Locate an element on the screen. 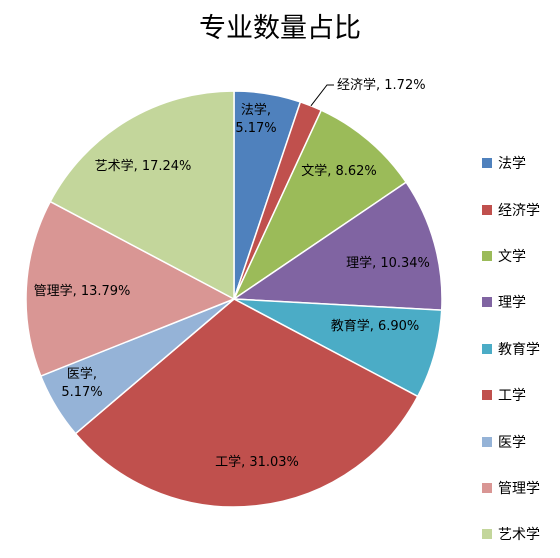 The image size is (560, 558). pie-slice-理学 is located at coordinates (337, 246).